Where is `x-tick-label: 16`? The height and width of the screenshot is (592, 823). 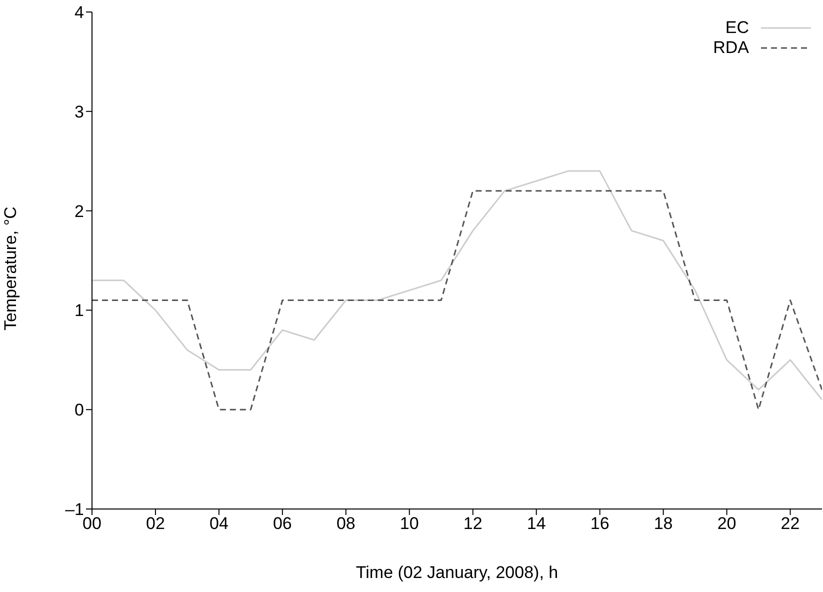 x-tick-label: 16 is located at coordinates (600, 524).